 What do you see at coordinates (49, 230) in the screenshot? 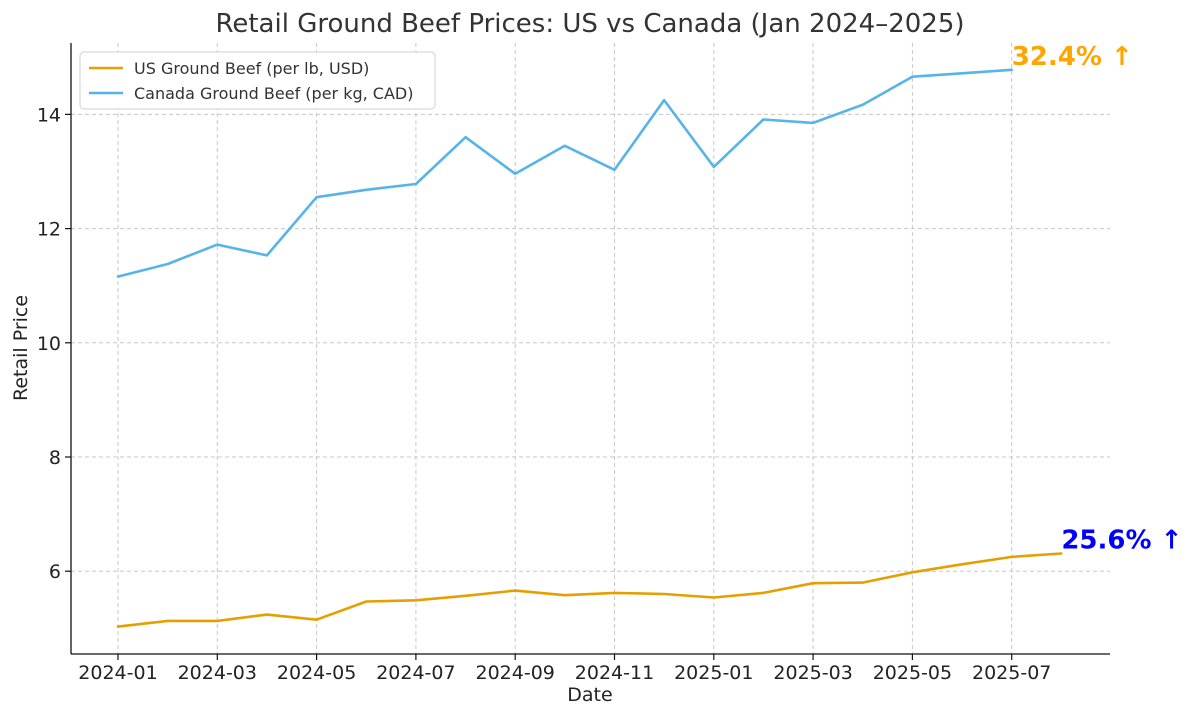
I see `y-tick-label: 12` at bounding box center [49, 230].